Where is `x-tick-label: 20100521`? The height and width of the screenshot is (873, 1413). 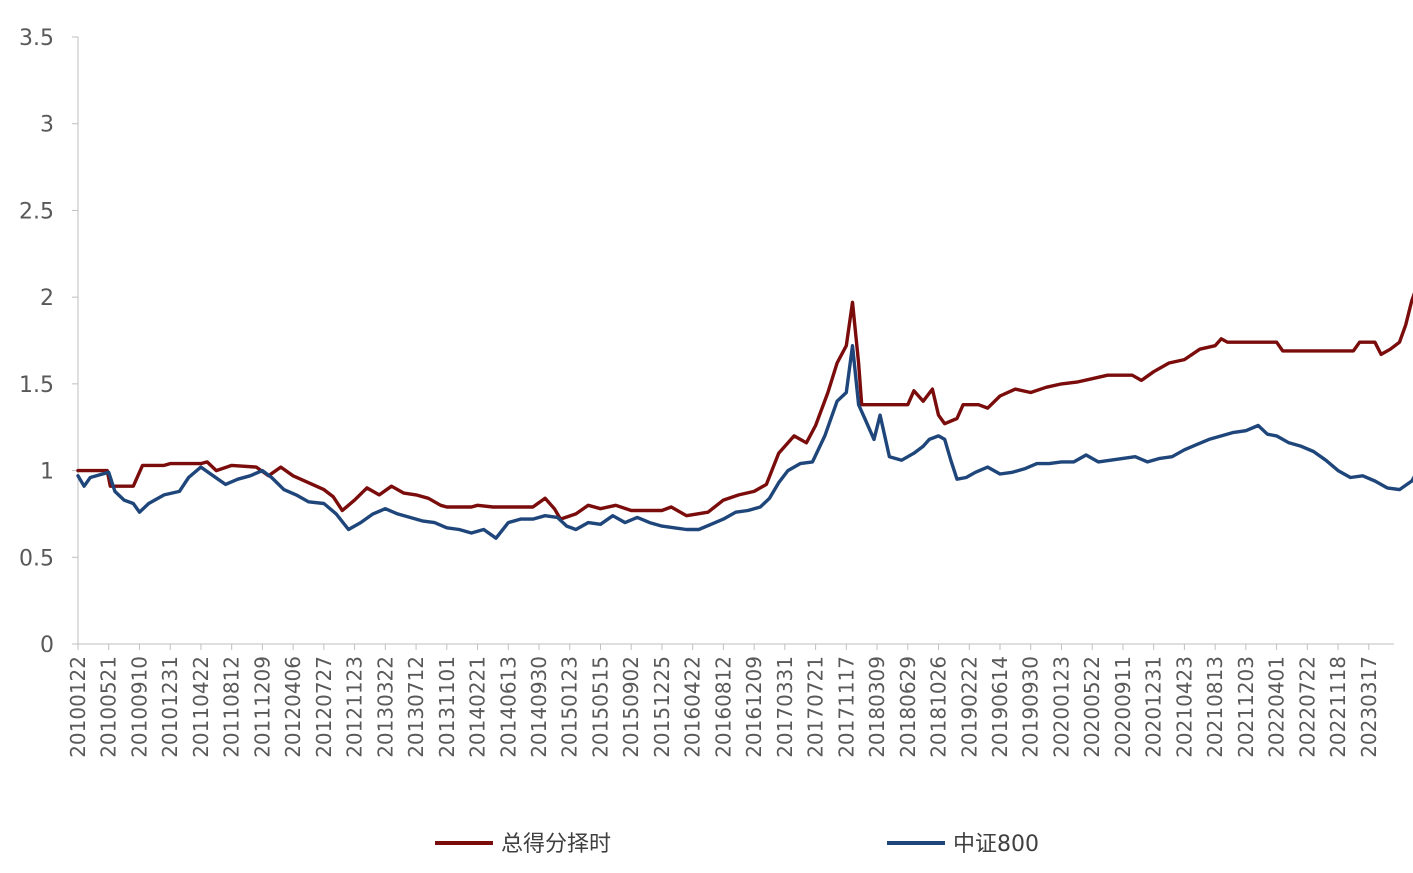 x-tick-label: 20100521 is located at coordinates (109, 707).